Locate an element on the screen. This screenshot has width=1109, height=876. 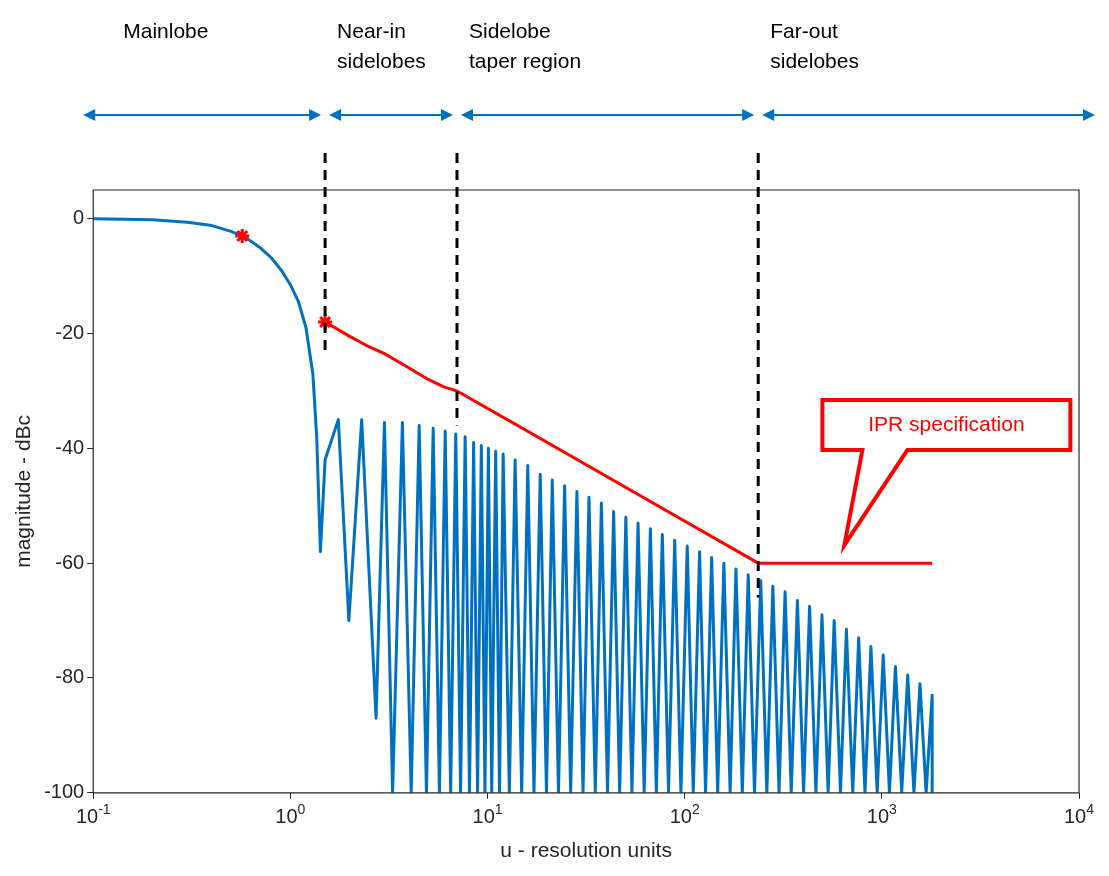
y-tick-label: -100 is located at coordinates (64, 791).